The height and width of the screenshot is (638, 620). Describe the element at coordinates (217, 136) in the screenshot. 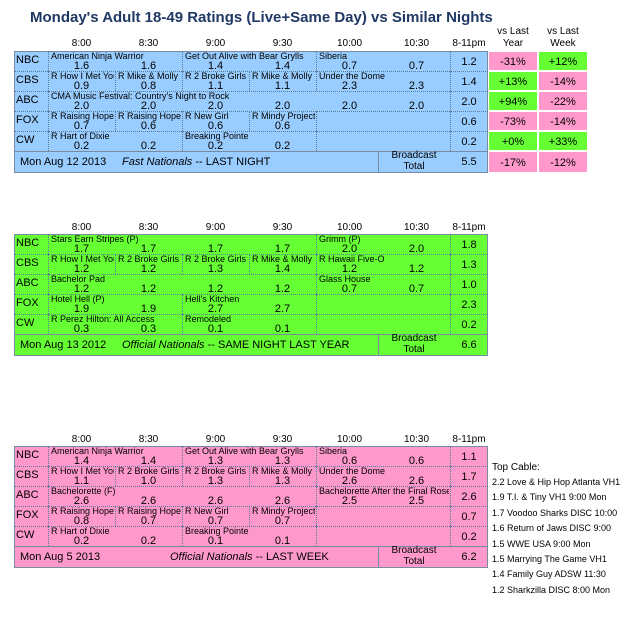

I see `program-name: Breaking Pointe` at that location.